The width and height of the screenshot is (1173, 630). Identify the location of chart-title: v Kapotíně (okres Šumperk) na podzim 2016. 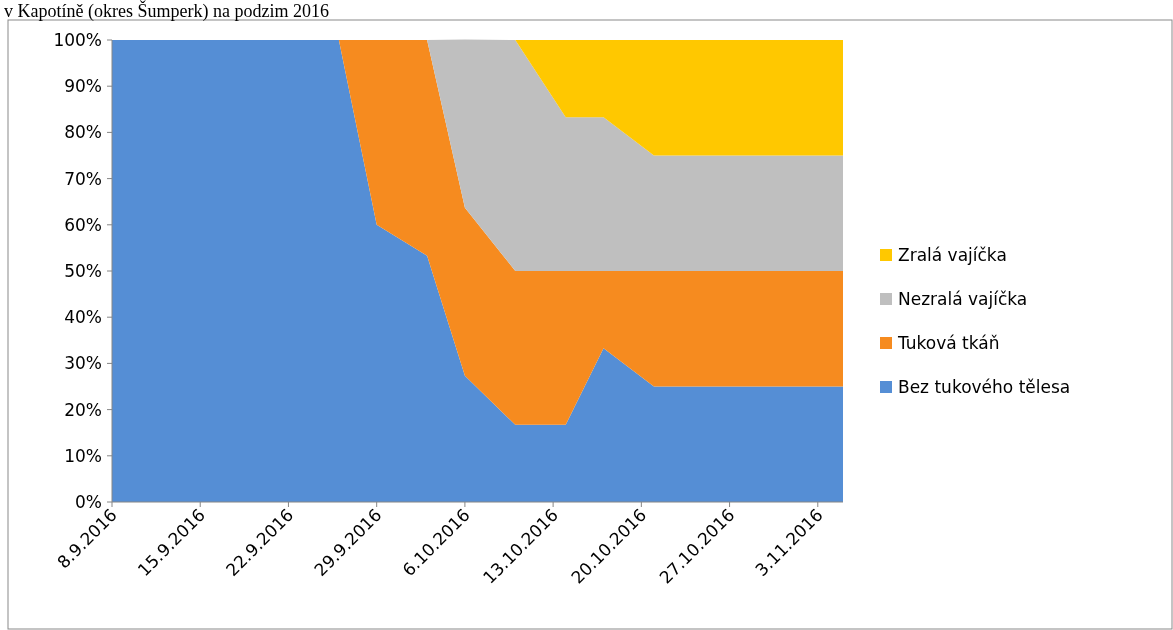
(166, 11).